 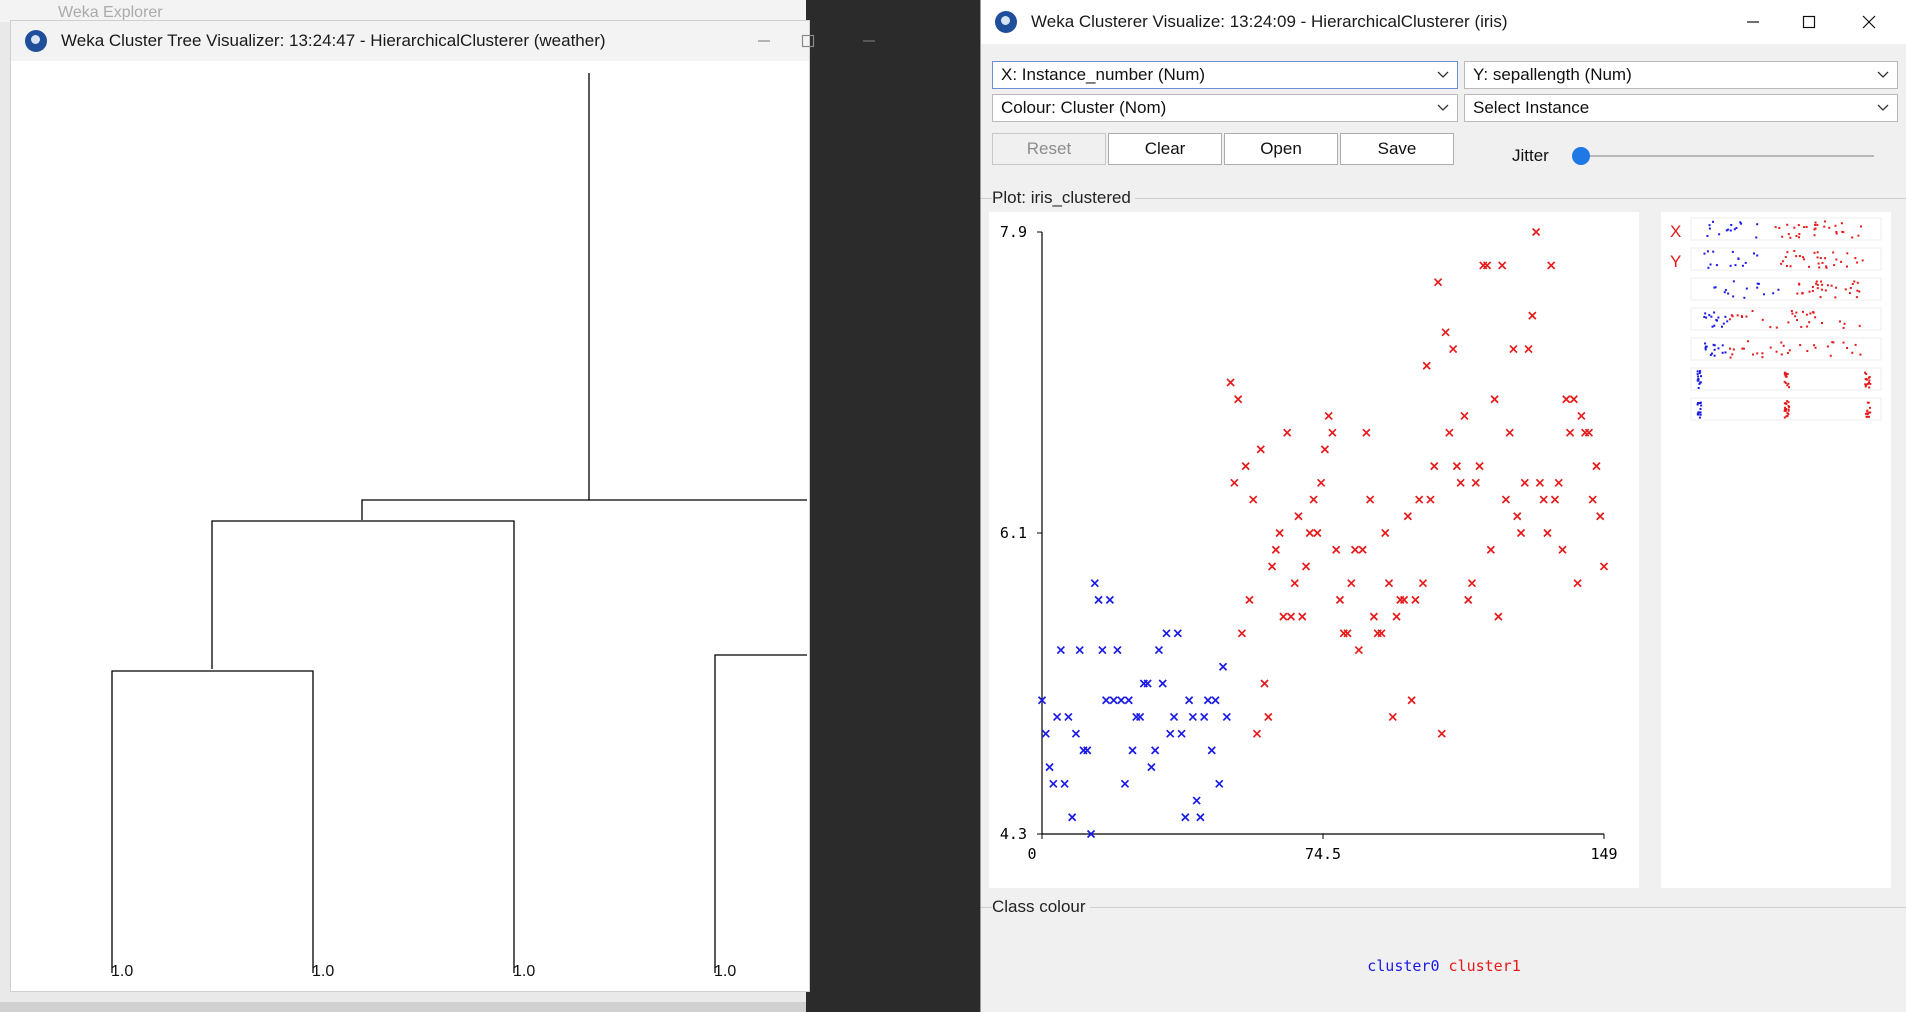 I want to click on clear-button: Clear, so click(x=1165, y=149).